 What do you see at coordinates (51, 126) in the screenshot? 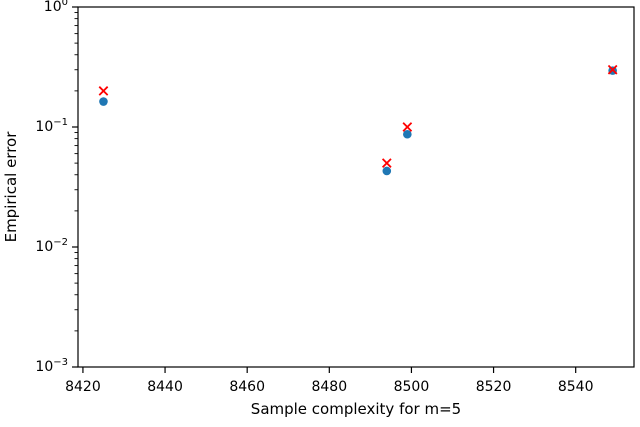
I see `y-tick-label: 10⁻¹` at bounding box center [51, 126].